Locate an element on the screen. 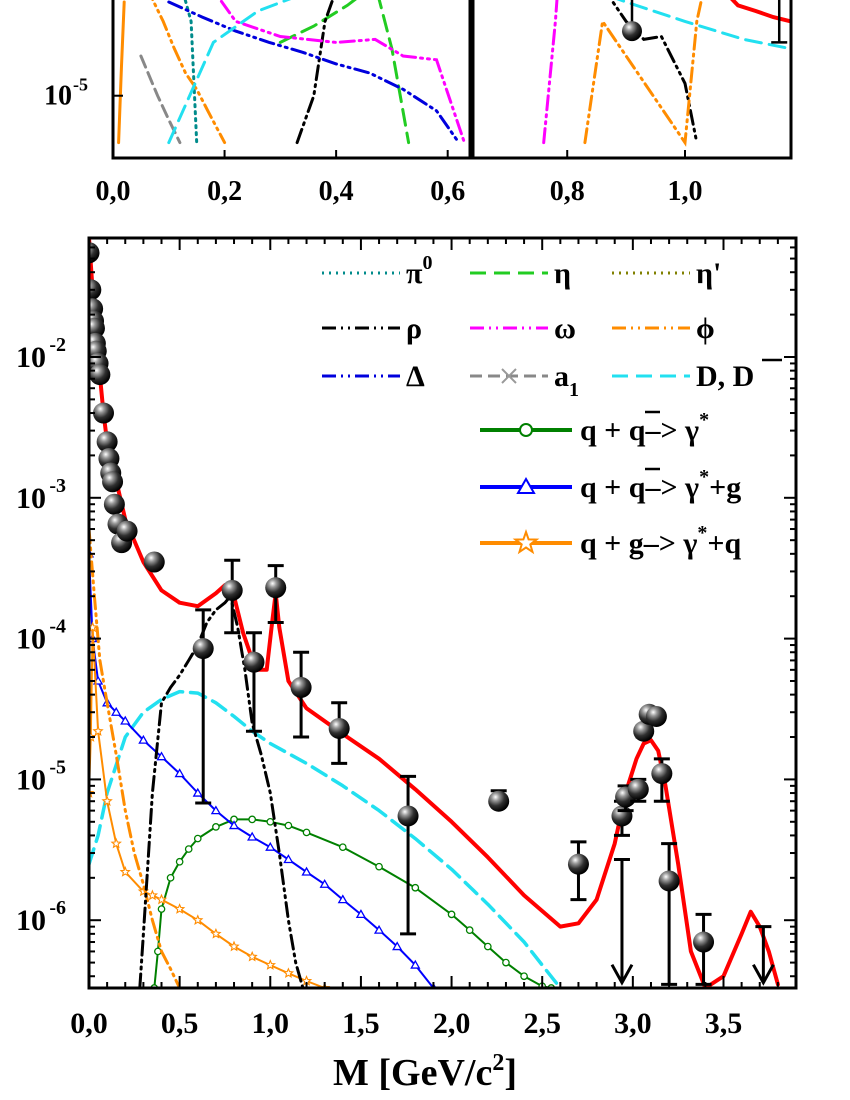  legend-label-Delta: Δ is located at coordinates (415, 376).